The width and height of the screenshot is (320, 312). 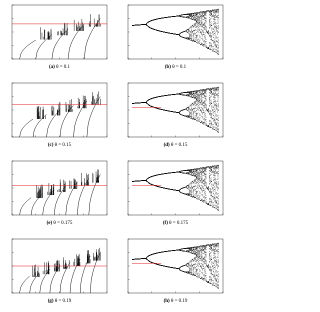 I want to click on caption-letter: (c), so click(x=51, y=145).